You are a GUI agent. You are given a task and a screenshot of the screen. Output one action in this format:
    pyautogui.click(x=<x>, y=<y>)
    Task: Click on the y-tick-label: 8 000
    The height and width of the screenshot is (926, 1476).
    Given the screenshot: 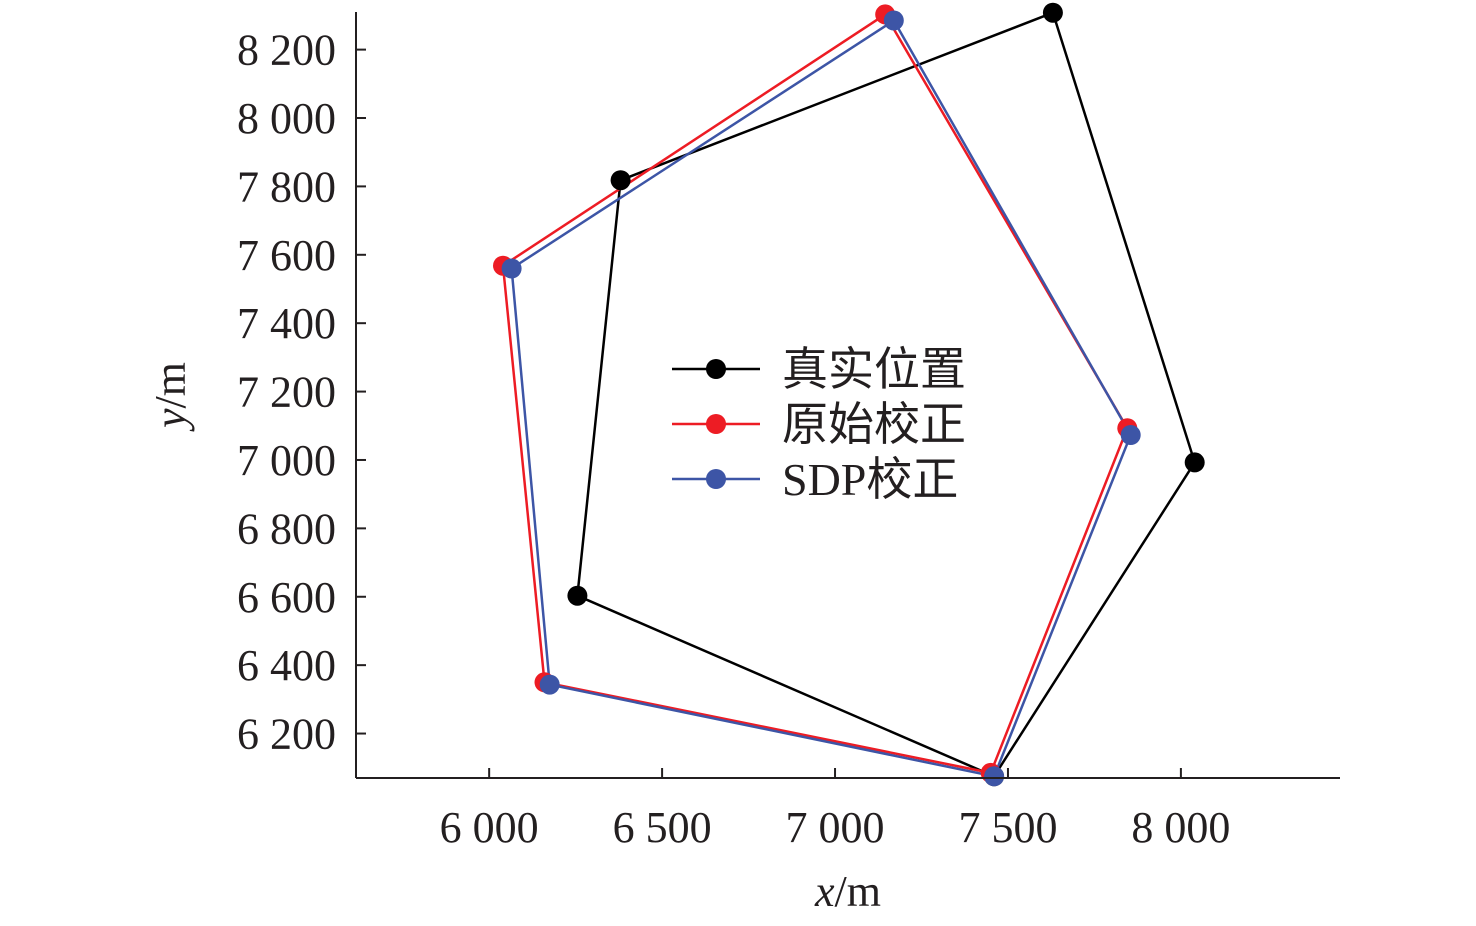 What is the action you would take?
    pyautogui.click(x=286, y=118)
    